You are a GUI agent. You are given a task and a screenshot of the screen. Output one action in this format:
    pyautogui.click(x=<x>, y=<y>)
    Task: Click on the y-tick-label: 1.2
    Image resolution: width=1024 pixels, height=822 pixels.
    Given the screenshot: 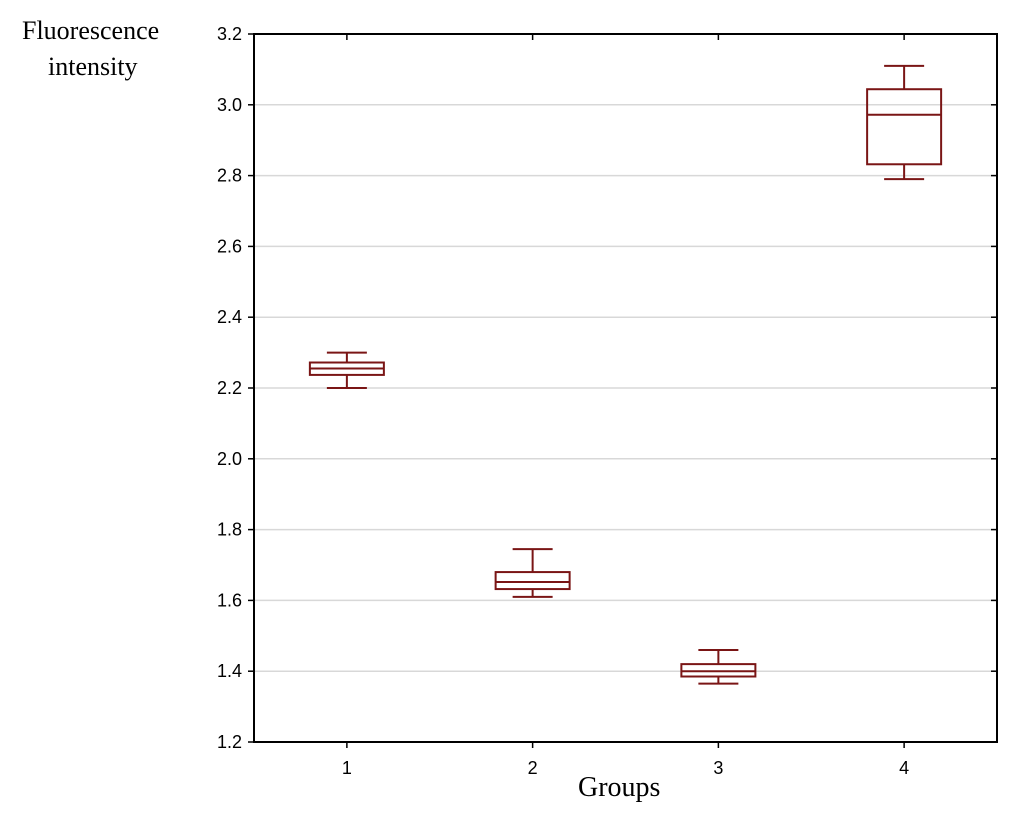 What is the action you would take?
    pyautogui.click(x=229, y=742)
    